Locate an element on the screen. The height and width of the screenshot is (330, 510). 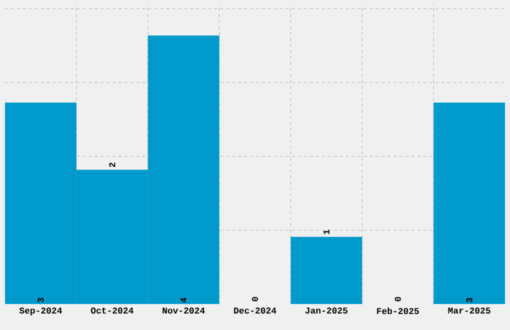
x-tick-label: Feb-2025 is located at coordinates (398, 311).